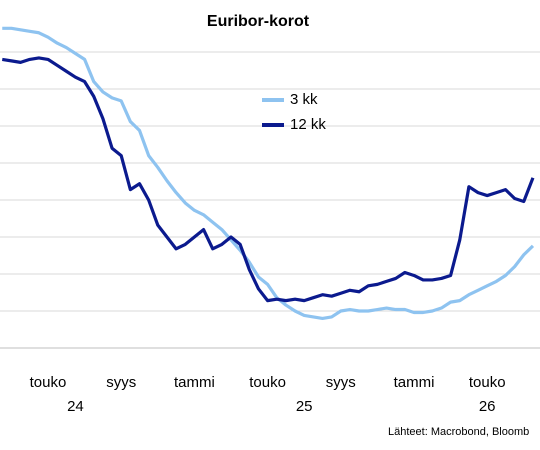 The height and width of the screenshot is (450, 540). I want to click on year-label: 25, so click(304, 406).